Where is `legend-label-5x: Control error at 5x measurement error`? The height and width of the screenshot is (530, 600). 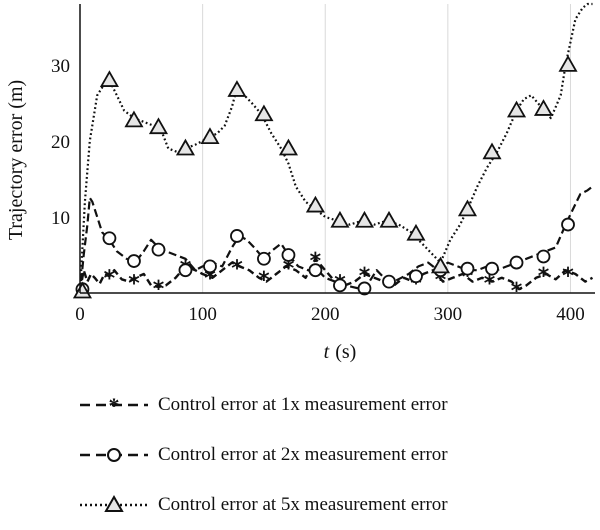 legend-label-5x: Control error at 5x measurement error is located at coordinates (303, 504).